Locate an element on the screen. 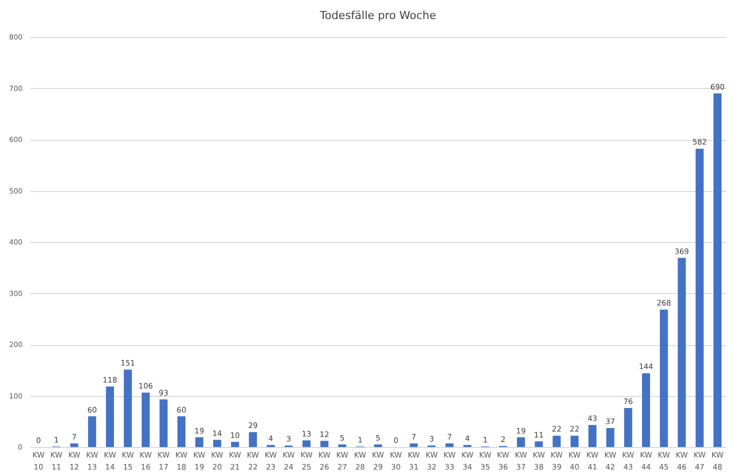 The image size is (734, 475). chart-title: Todesfälle pro Woche is located at coordinates (377, 15).